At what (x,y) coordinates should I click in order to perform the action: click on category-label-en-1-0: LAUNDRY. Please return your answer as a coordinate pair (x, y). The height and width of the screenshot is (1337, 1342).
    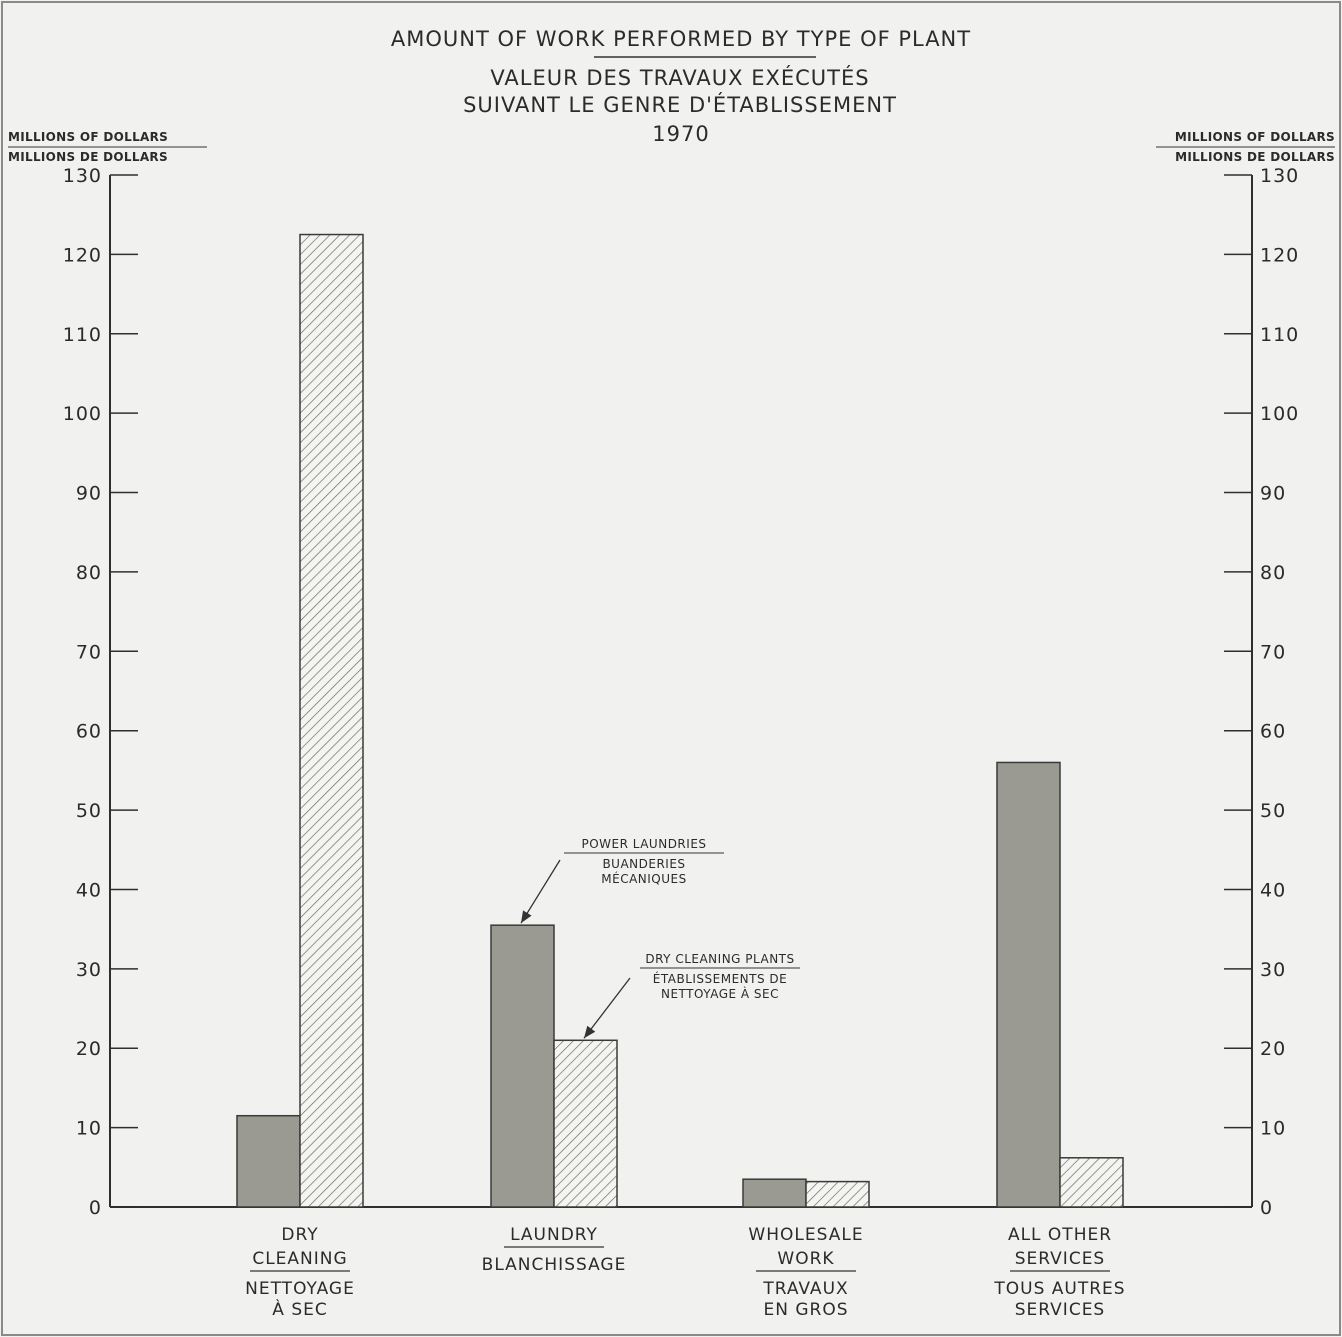
    Looking at the image, I should click on (554, 1235).